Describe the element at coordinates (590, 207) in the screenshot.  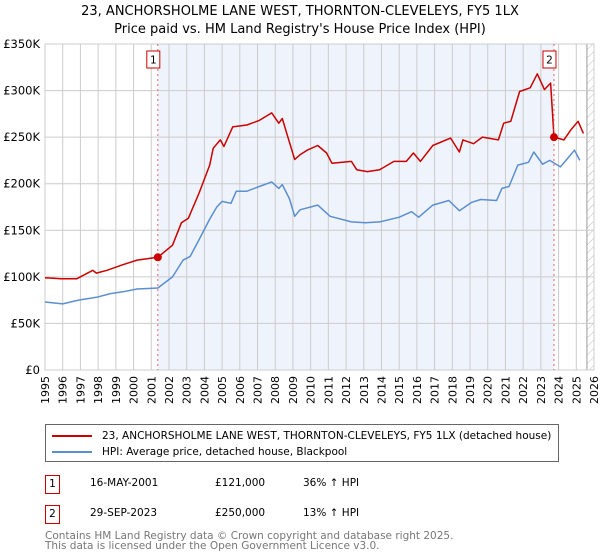
I see `forecast-hatch` at that location.